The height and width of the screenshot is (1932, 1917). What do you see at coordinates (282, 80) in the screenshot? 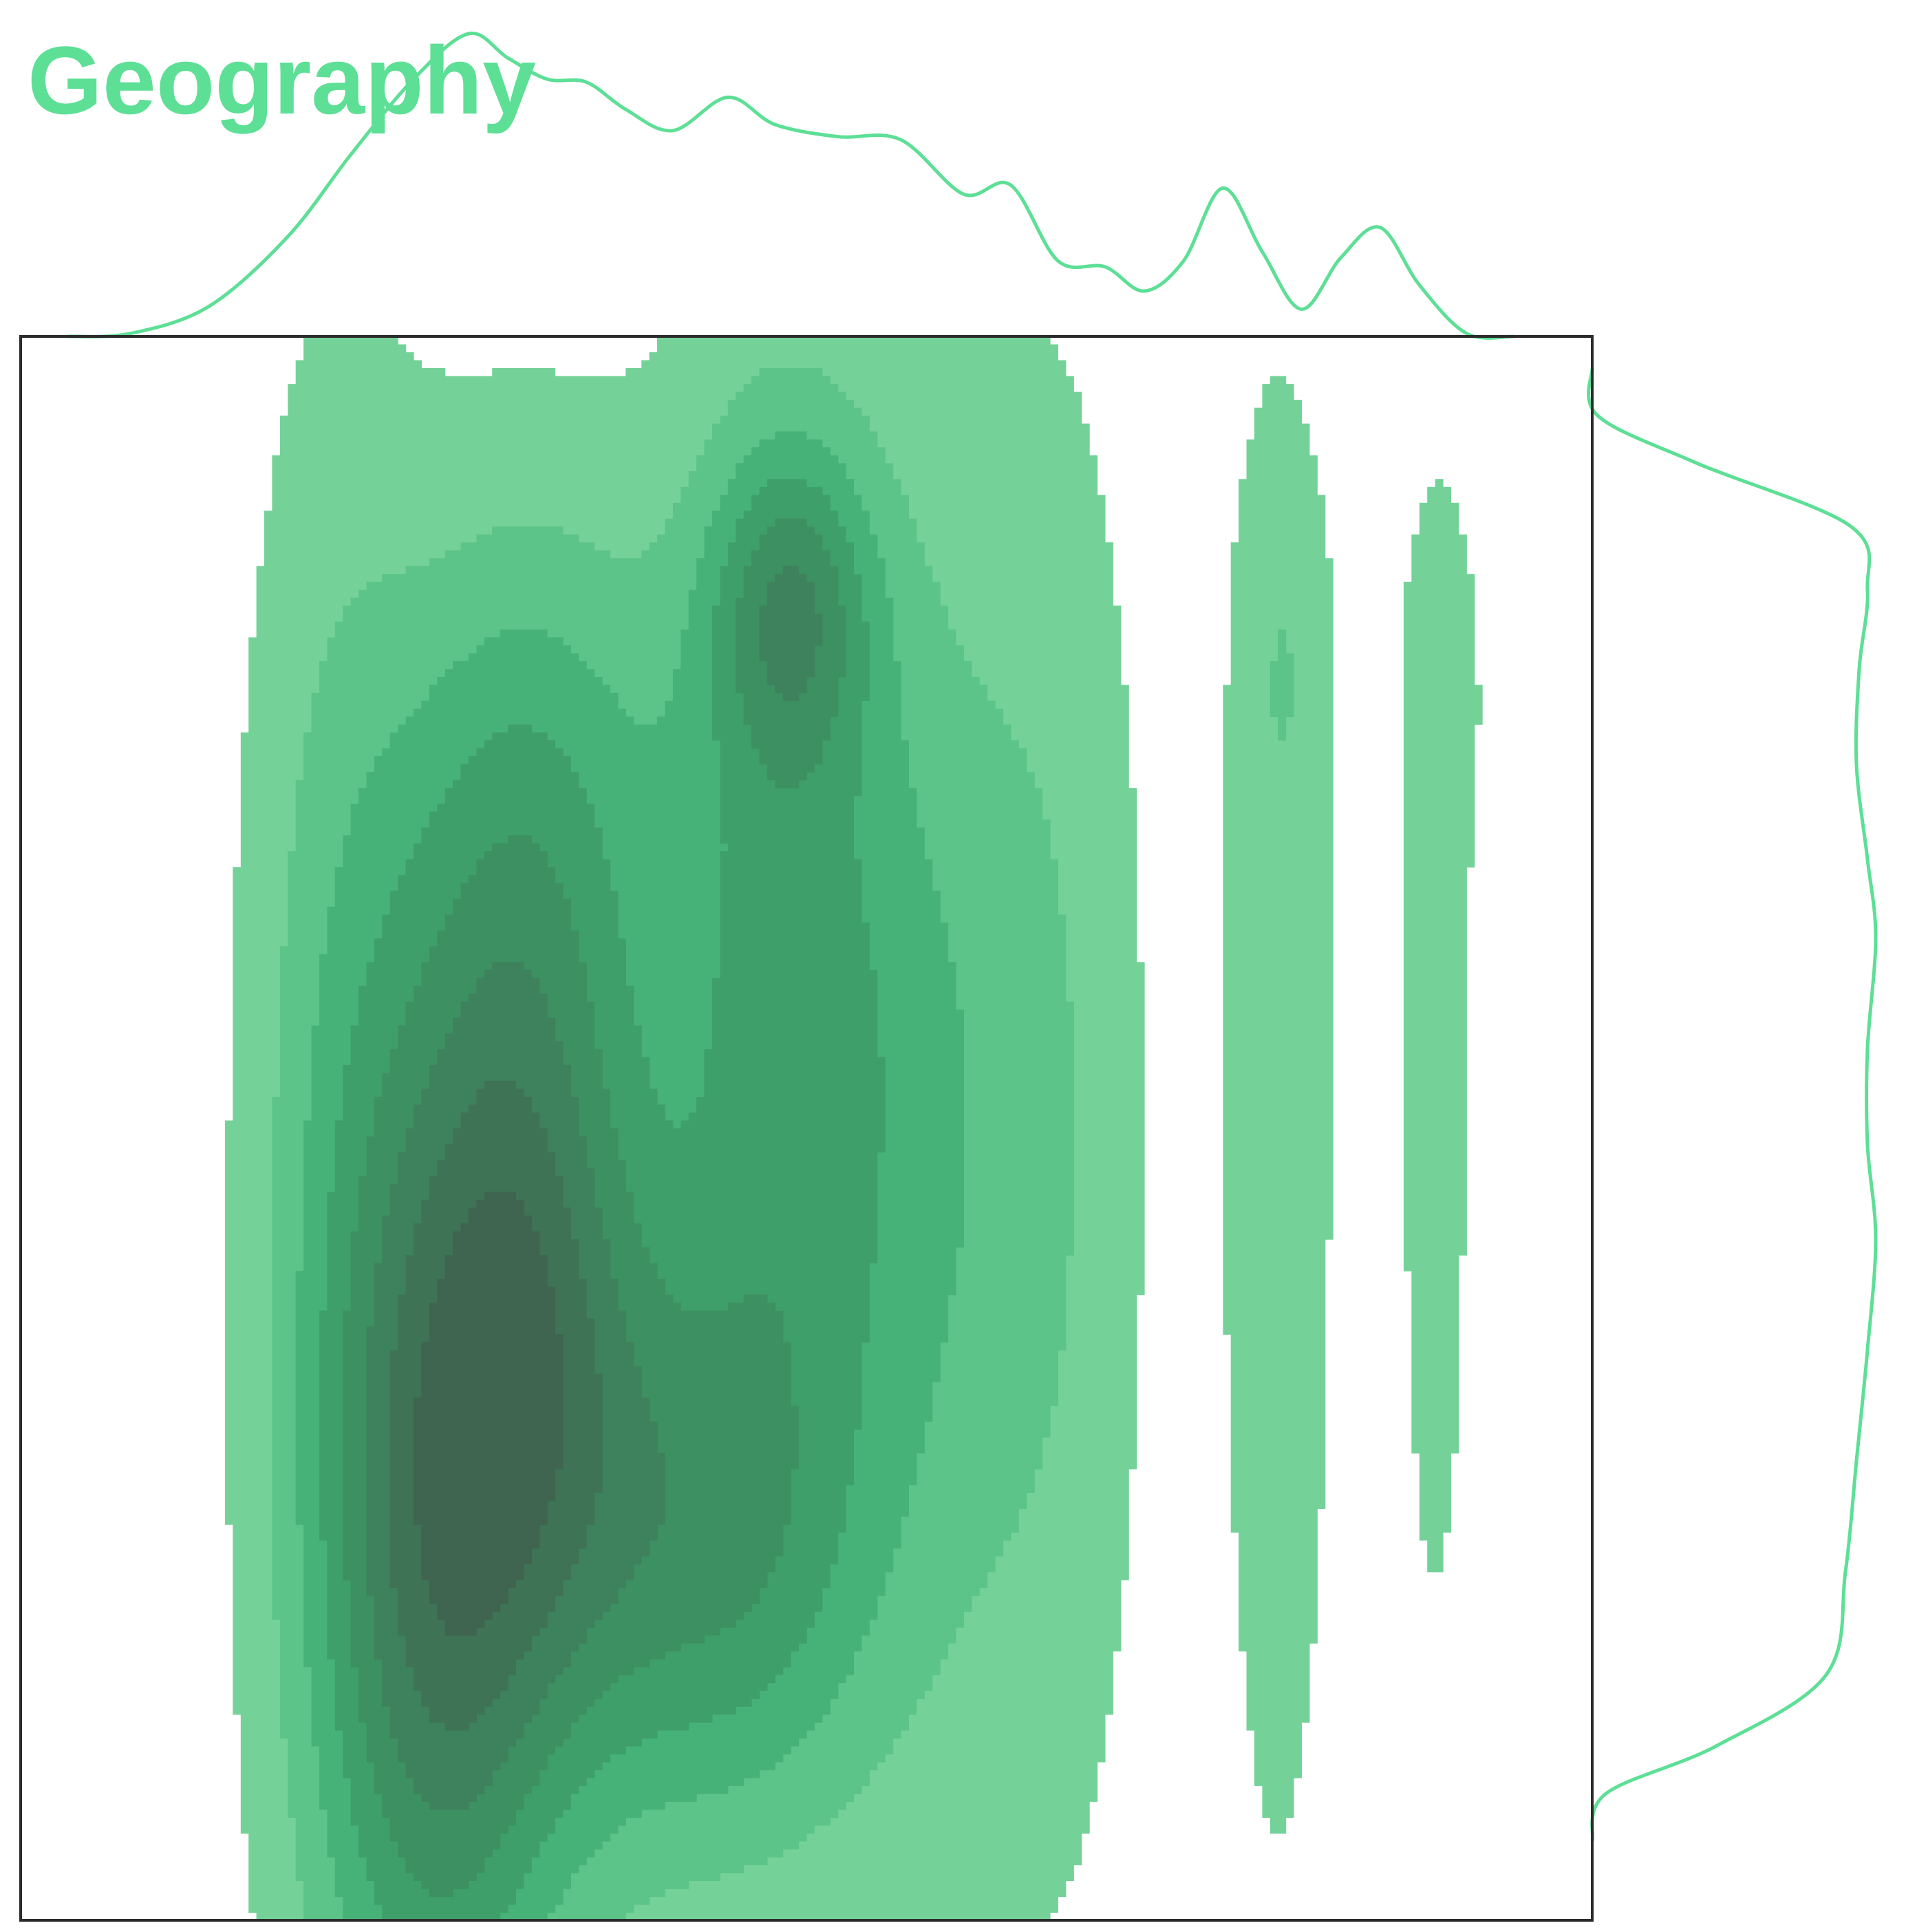
I see `chart-title: Geography` at bounding box center [282, 80].